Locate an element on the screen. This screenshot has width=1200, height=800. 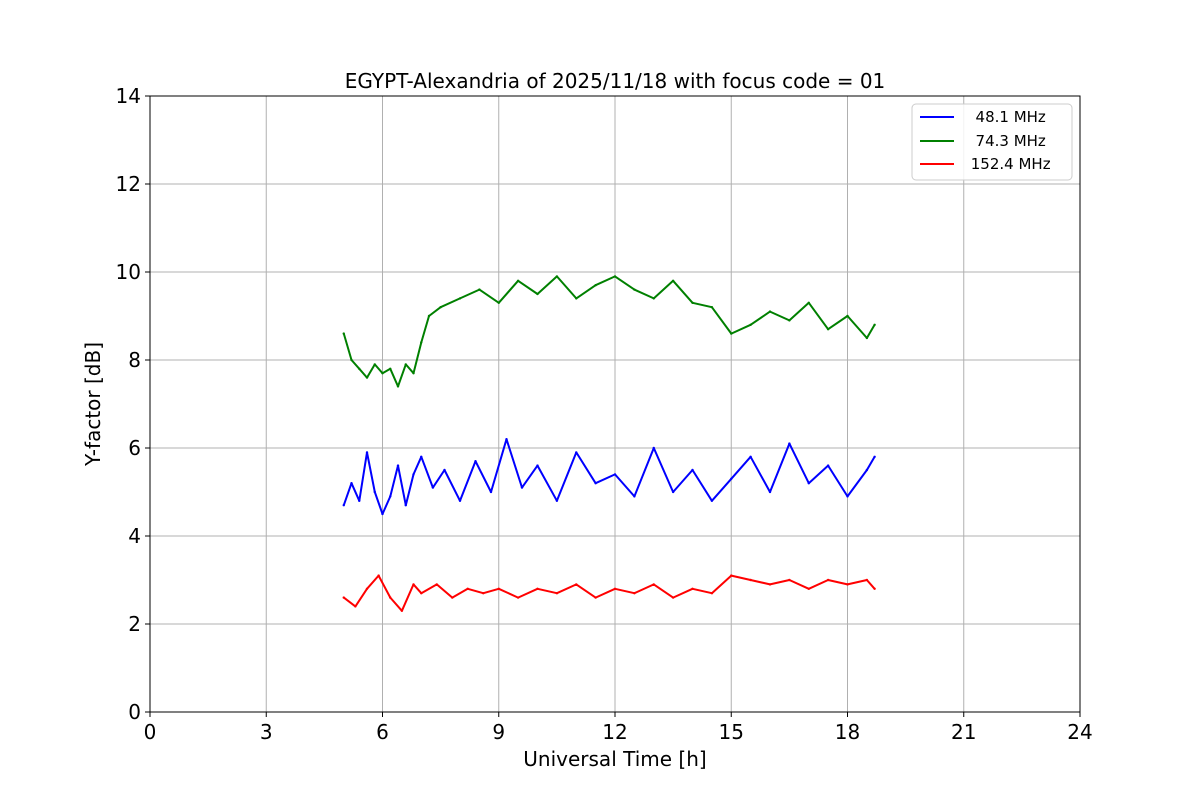
x-tick-label: 18 is located at coordinates (847, 732).